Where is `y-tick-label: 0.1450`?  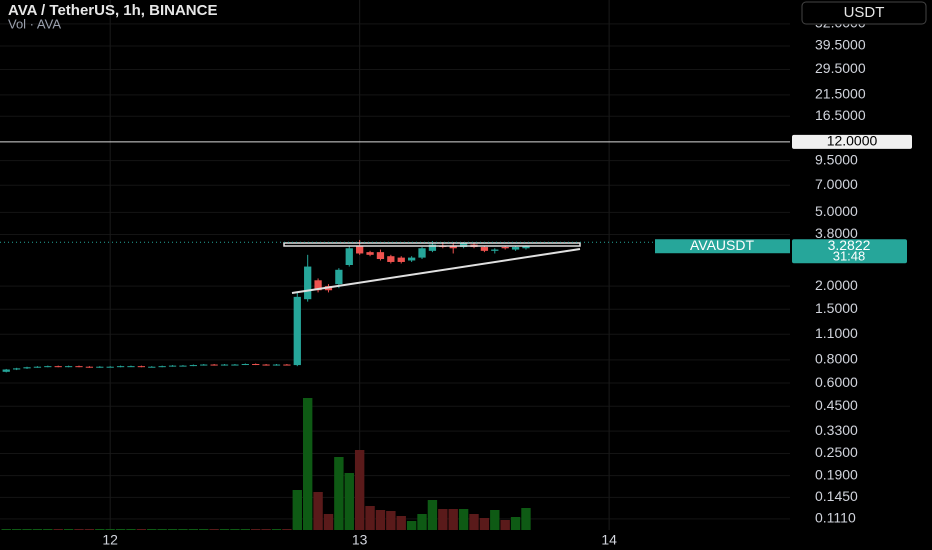 y-tick-label: 0.1450 is located at coordinates (836, 496).